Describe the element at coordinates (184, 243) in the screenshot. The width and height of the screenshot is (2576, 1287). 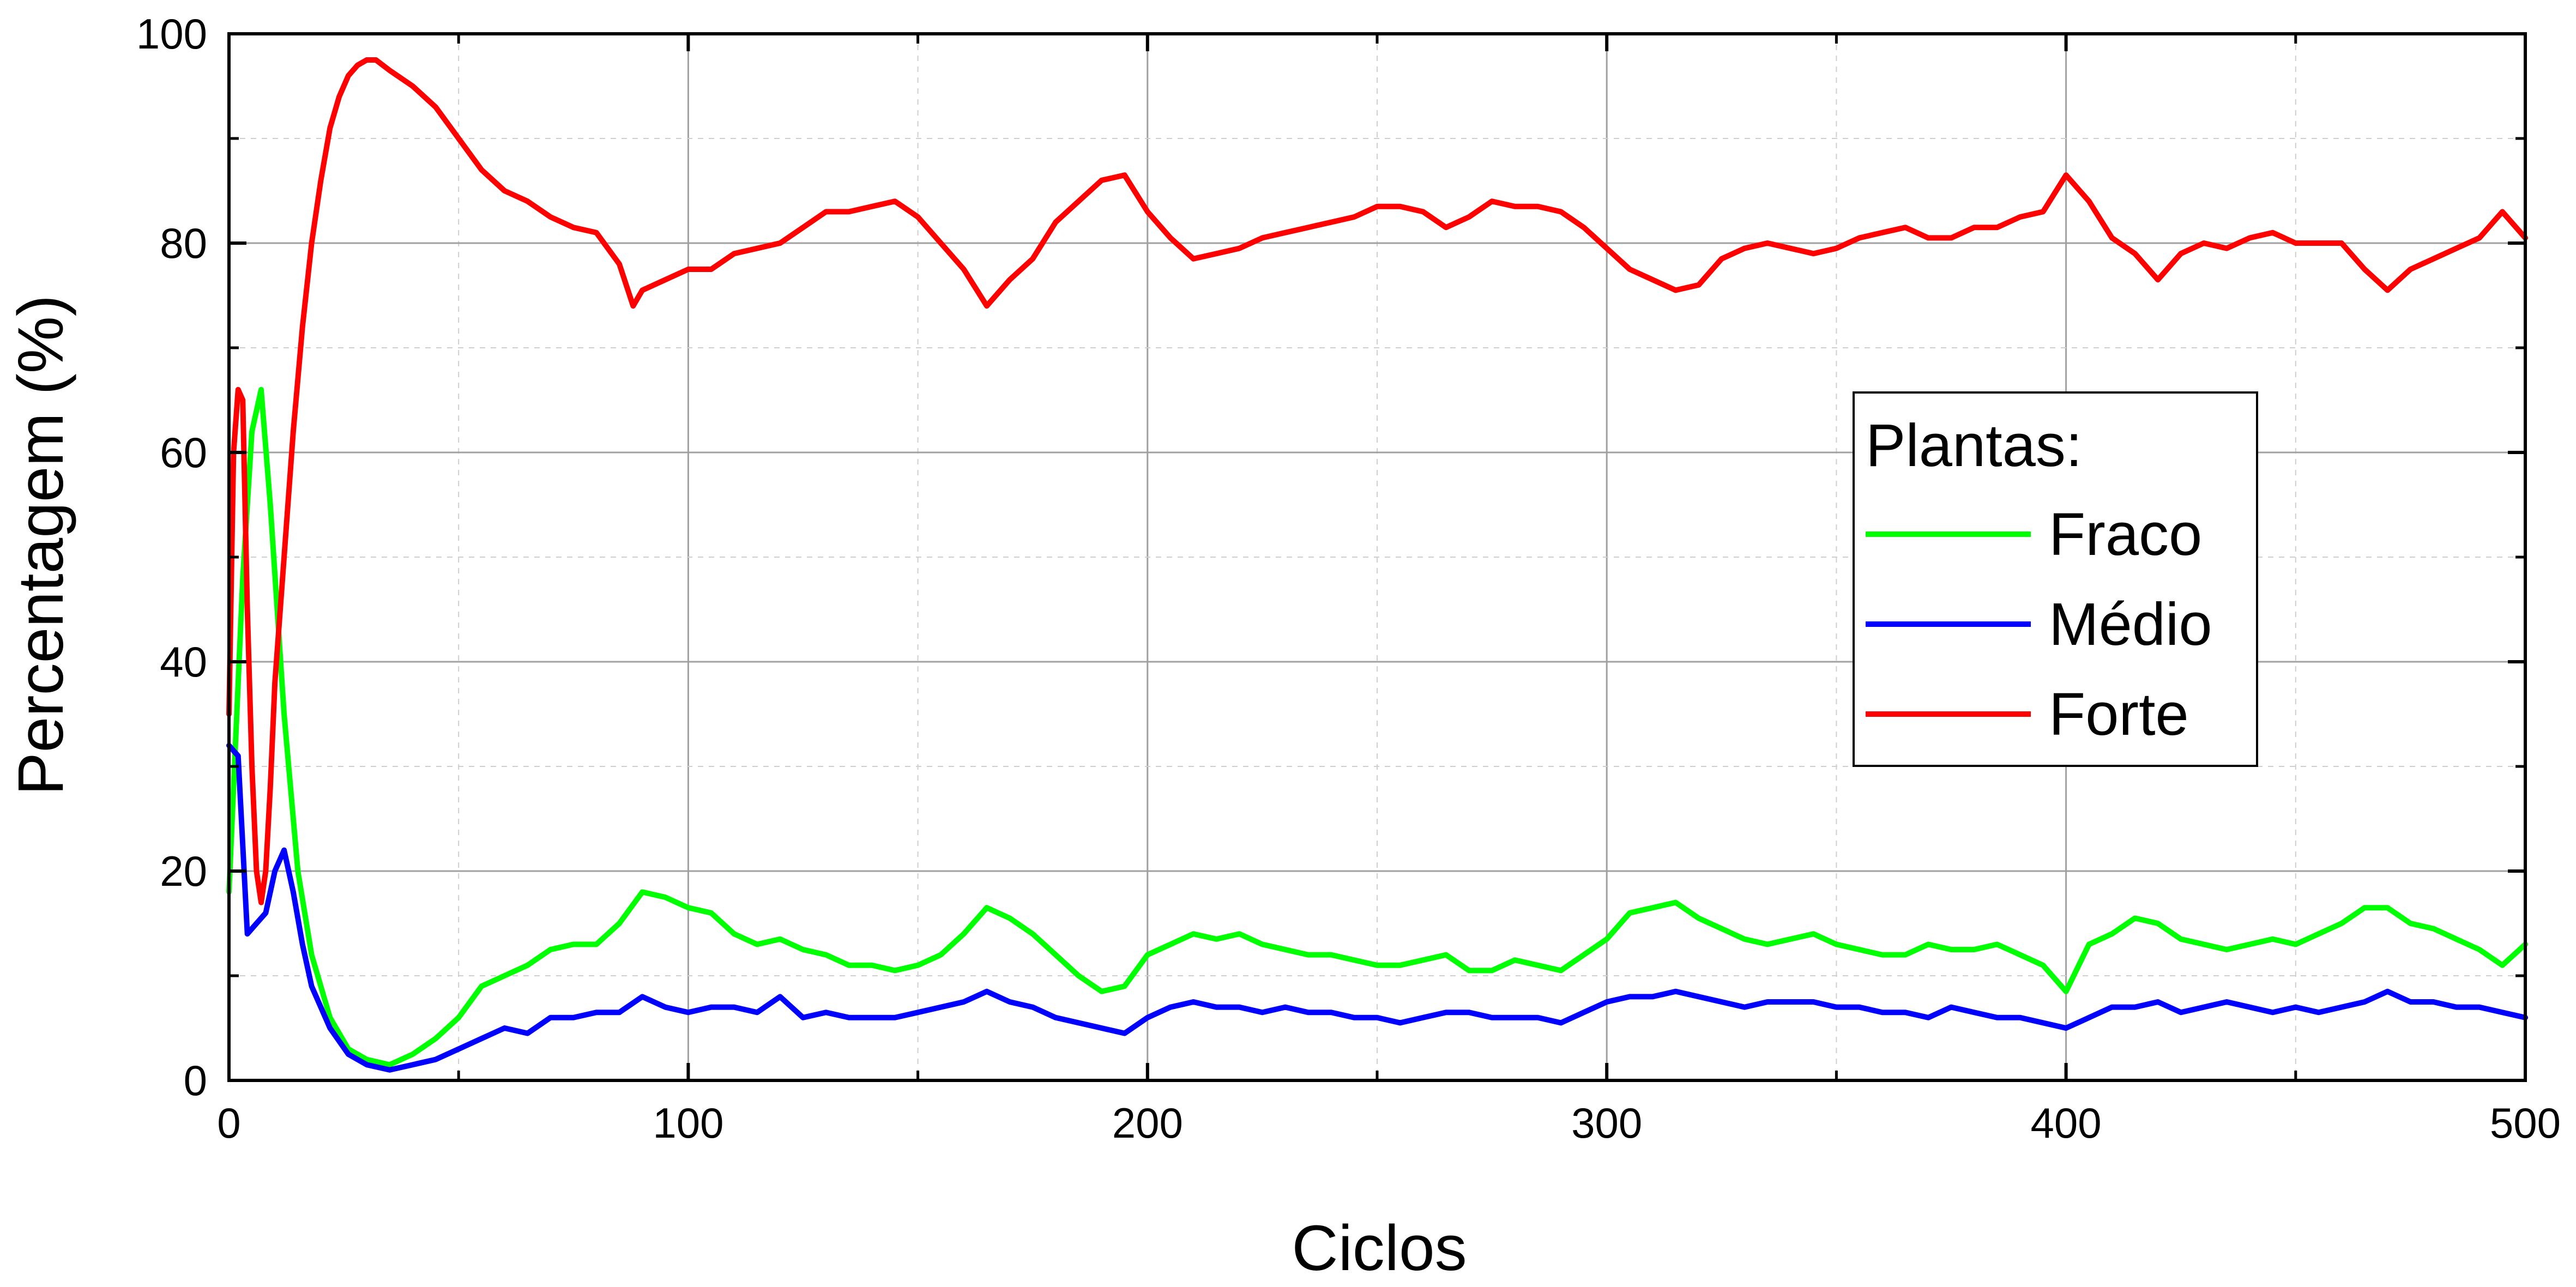
I see `y-tick-label: 80` at that location.